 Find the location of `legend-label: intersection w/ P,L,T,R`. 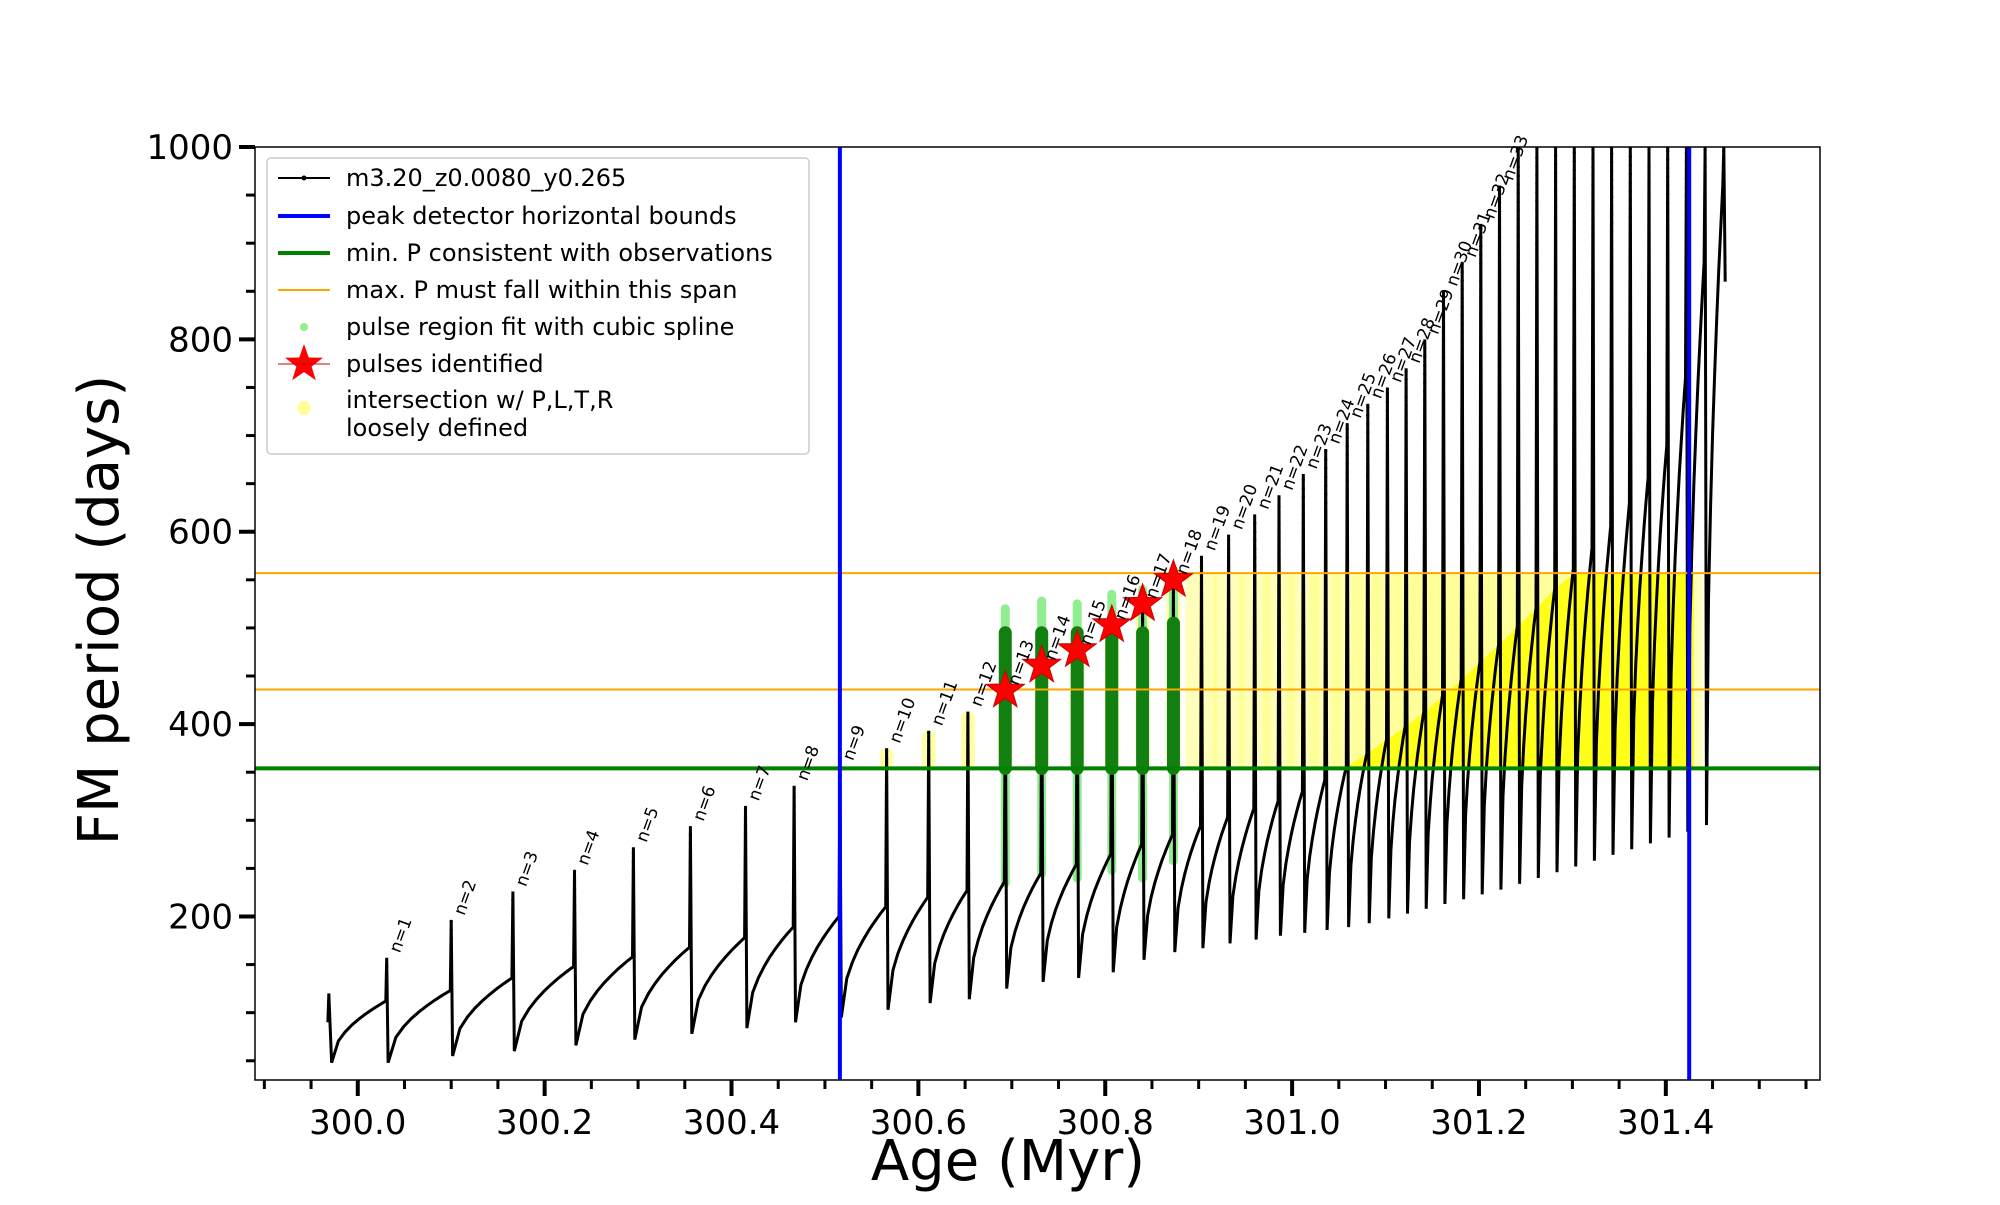

legend-label: intersection w/ P,L,T,R is located at coordinates (479, 400).